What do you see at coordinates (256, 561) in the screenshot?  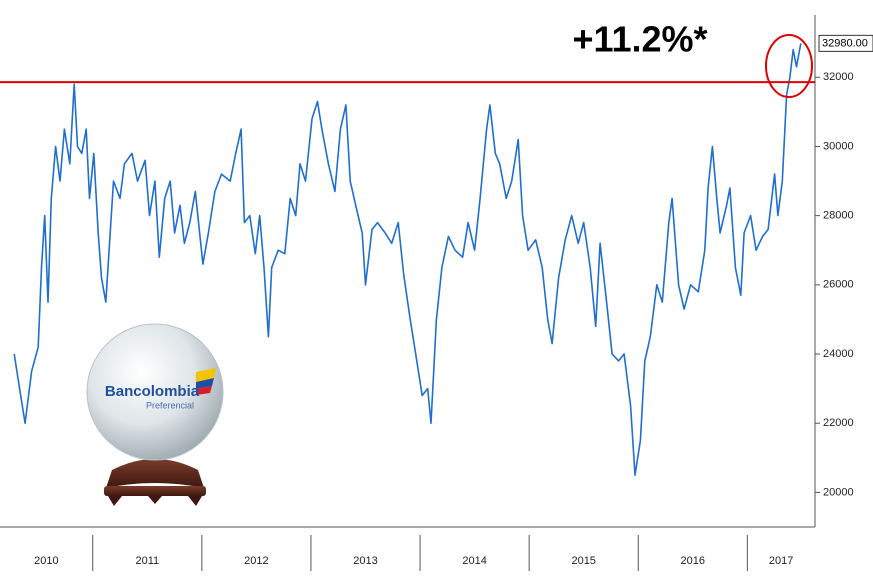 I see `x-tick-label: 2012` at bounding box center [256, 561].